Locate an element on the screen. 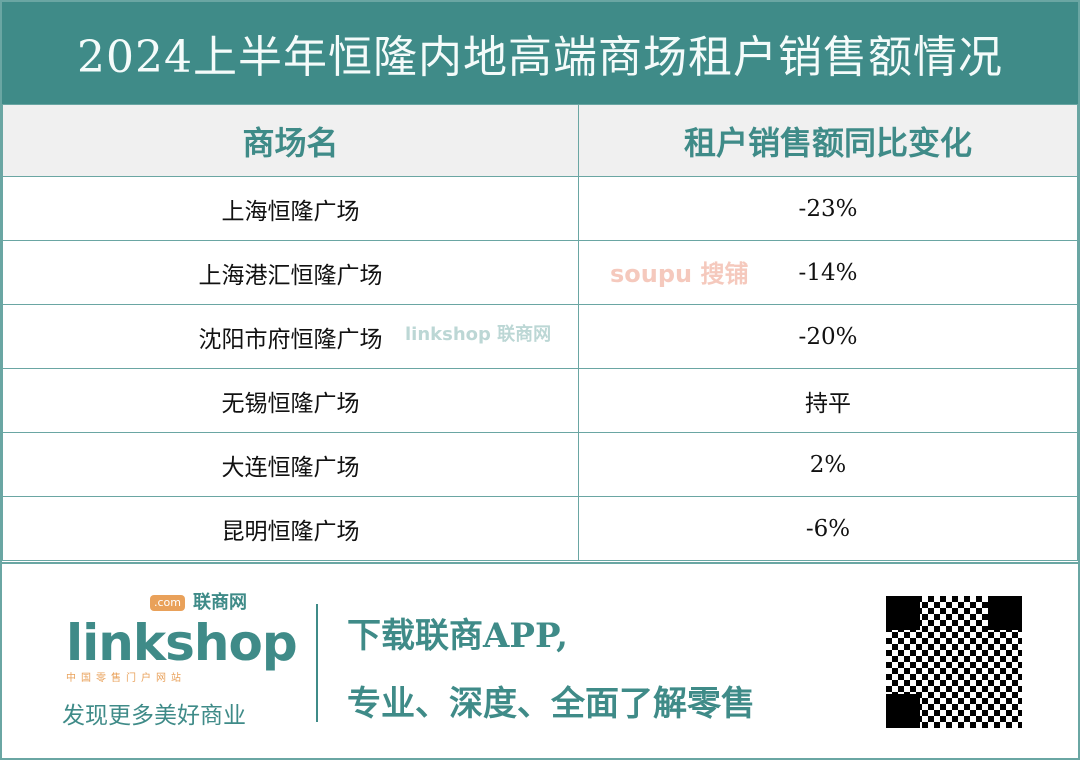 Image resolution: width=1080 pixels, height=760 pixels. column-header-mall: 商场名 is located at coordinates (290, 140).